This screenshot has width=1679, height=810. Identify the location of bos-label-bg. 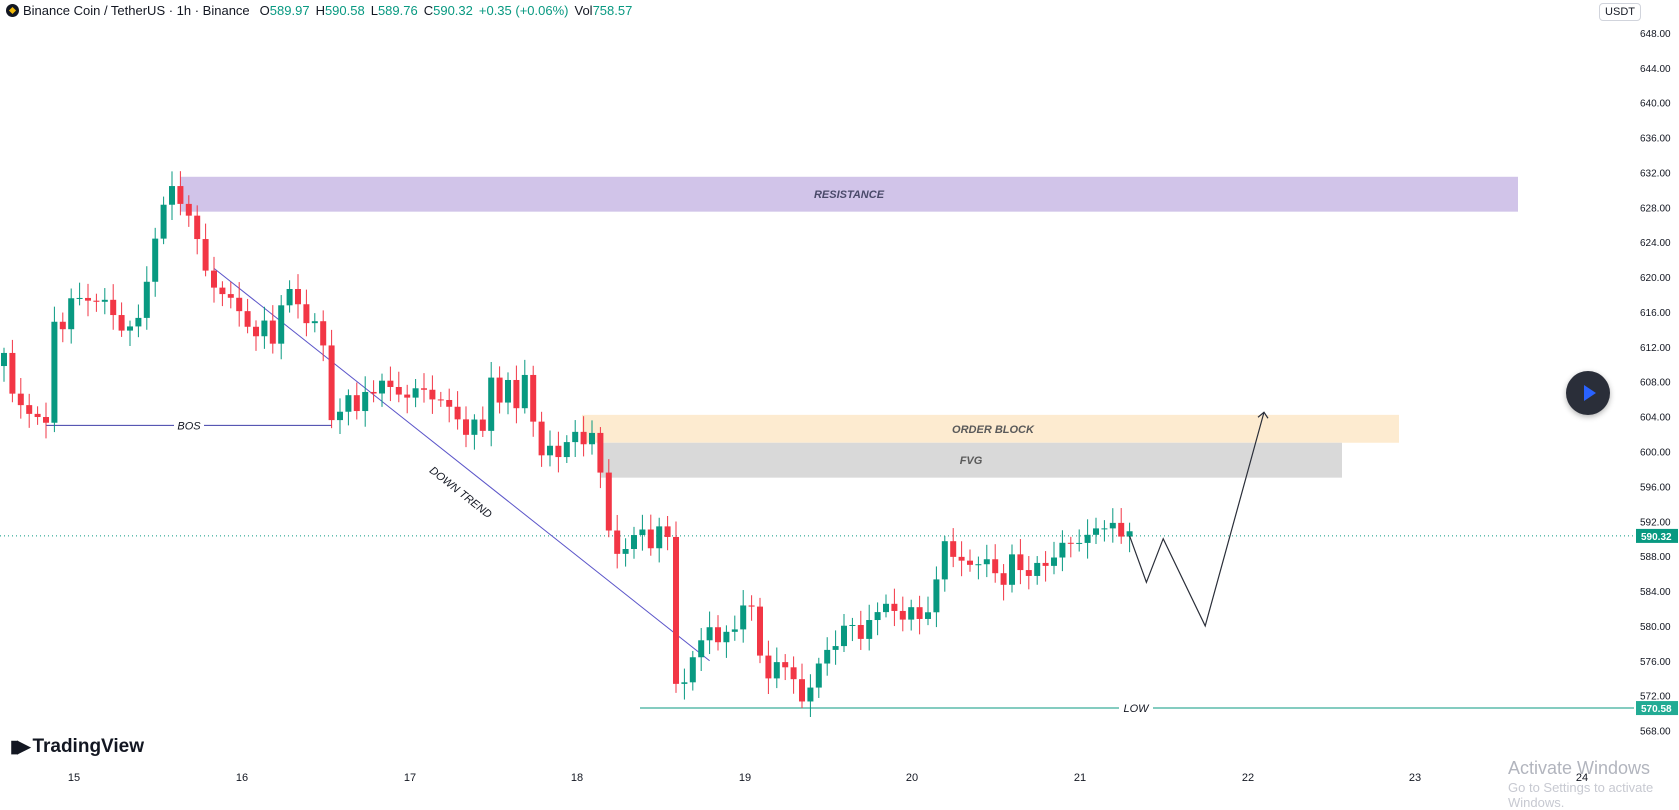
(189, 425).